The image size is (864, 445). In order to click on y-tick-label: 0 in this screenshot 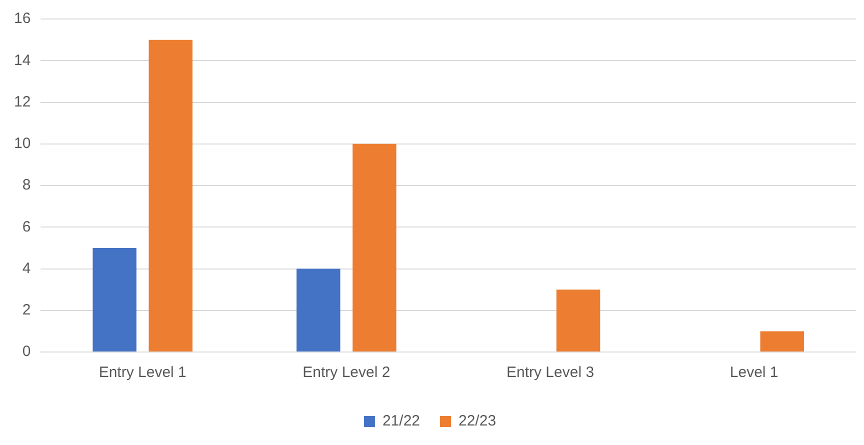, I will do `click(26, 351)`.